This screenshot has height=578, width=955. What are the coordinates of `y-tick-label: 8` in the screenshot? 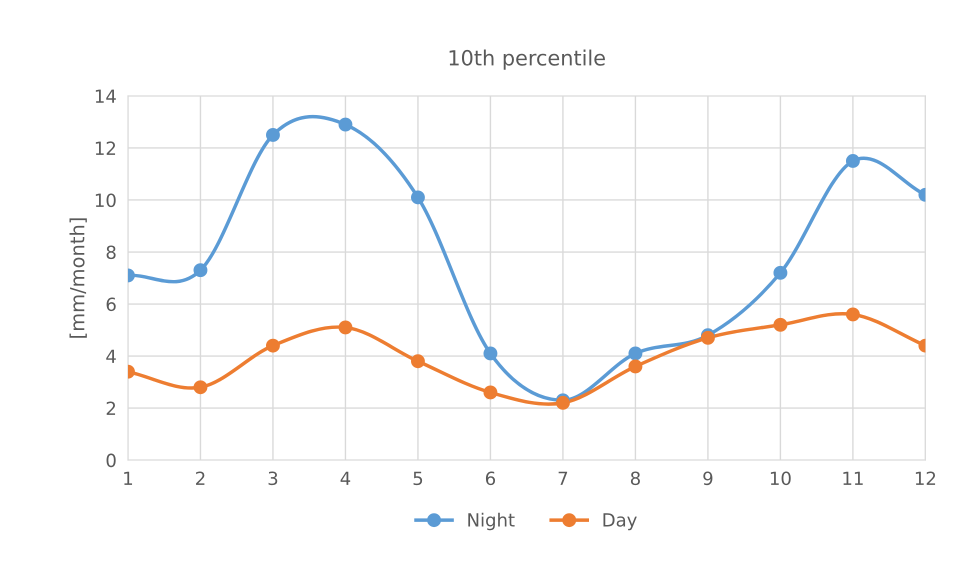 It's located at (111, 252).